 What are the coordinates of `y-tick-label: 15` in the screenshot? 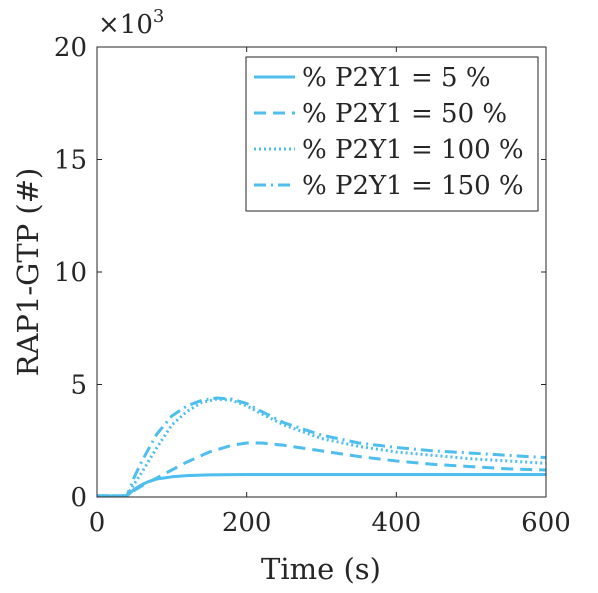 It's located at (70, 161).